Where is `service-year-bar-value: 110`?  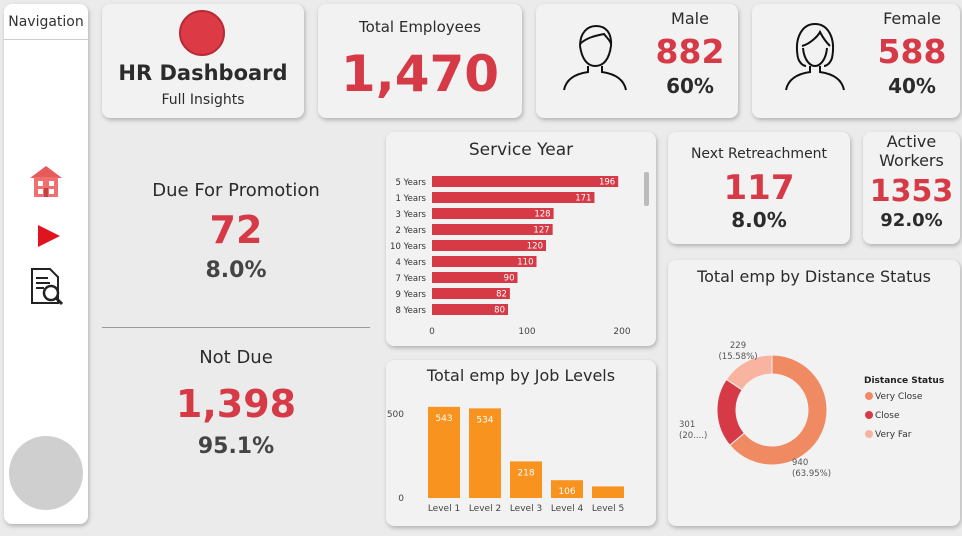
service-year-bar-value: 110 is located at coordinates (525, 263).